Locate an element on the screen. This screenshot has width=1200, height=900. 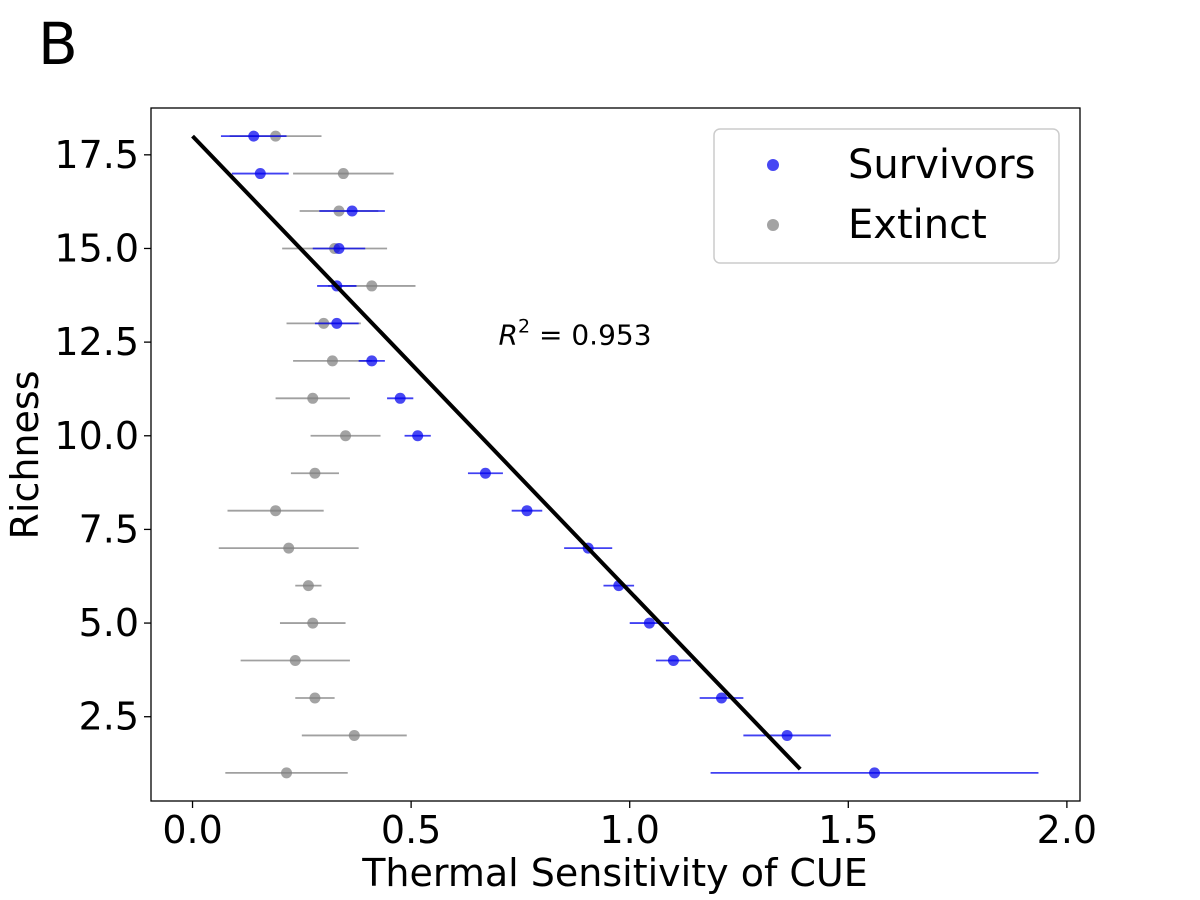
legend-box is located at coordinates (886, 196).